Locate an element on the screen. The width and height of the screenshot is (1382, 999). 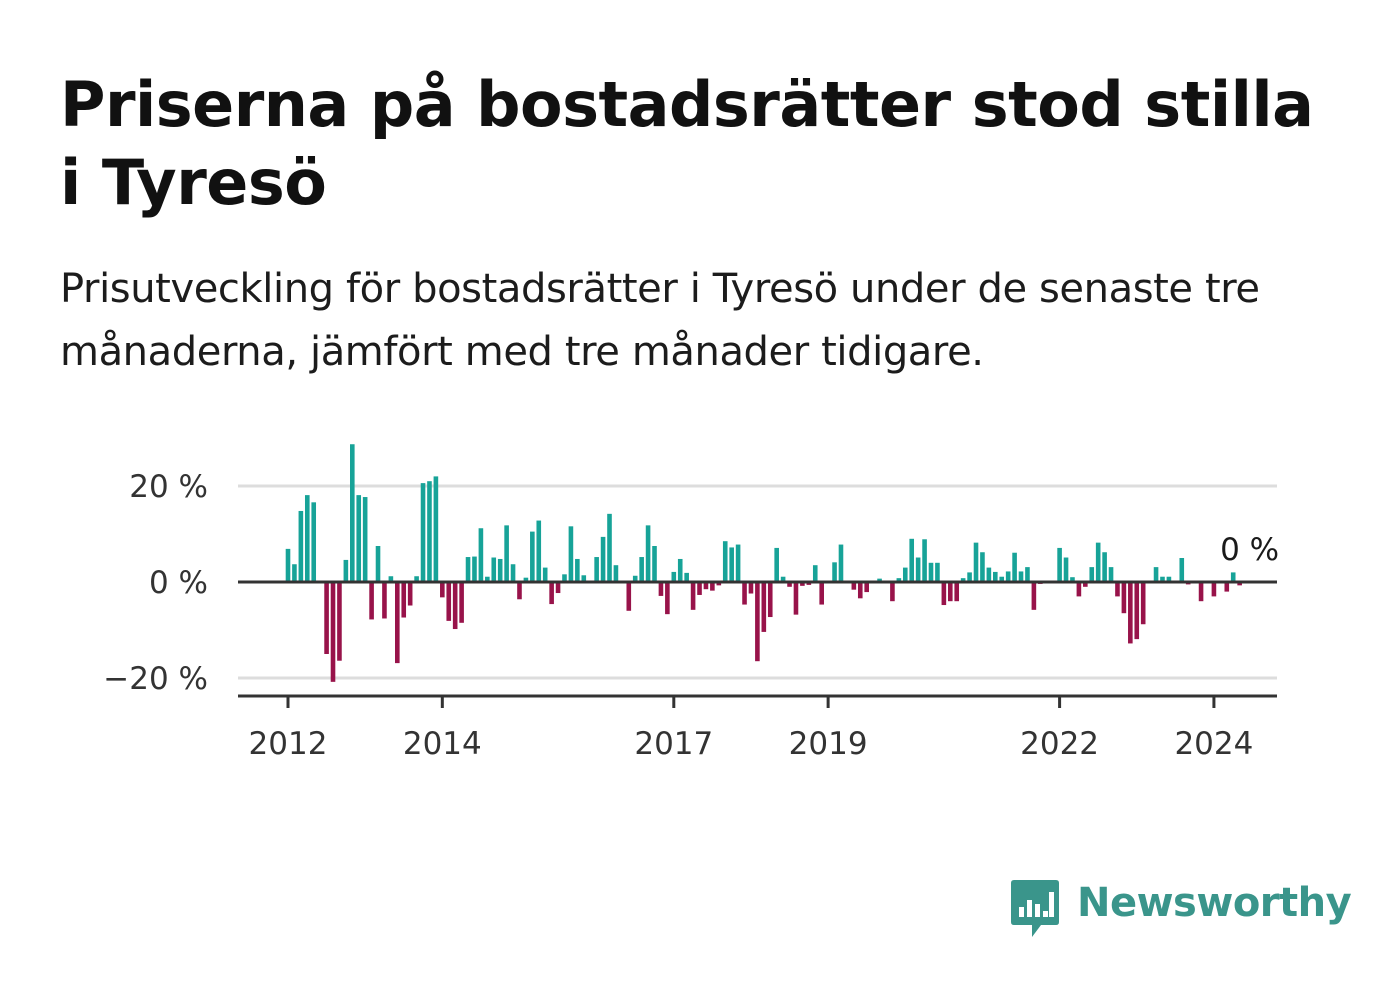
last-value-label: 0 % is located at coordinates (1249, 550).